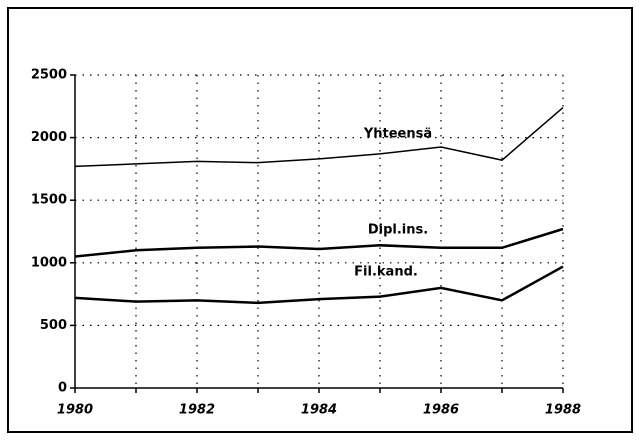  What do you see at coordinates (441, 410) in the screenshot?
I see `x-tick-label: 1986` at bounding box center [441, 410].